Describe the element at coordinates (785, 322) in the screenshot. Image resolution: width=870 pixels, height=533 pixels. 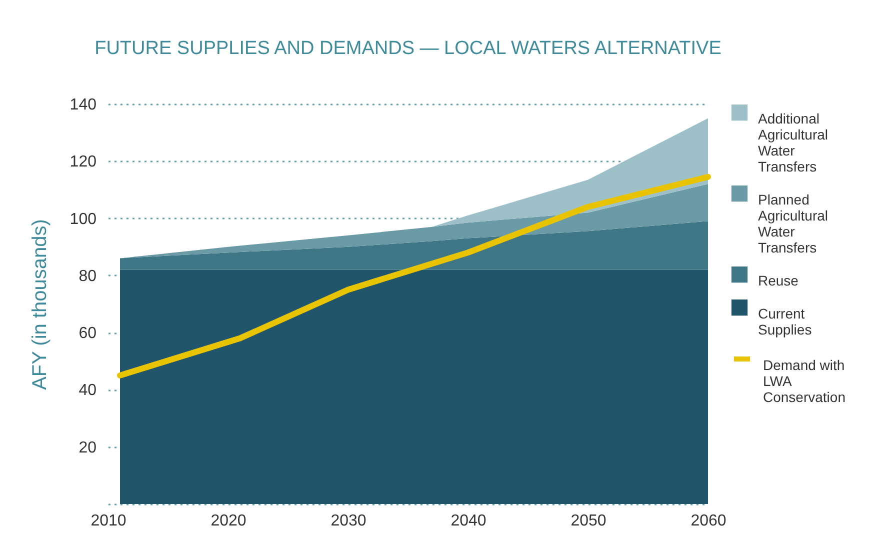
I see `legend-label: Current Supplies` at that location.